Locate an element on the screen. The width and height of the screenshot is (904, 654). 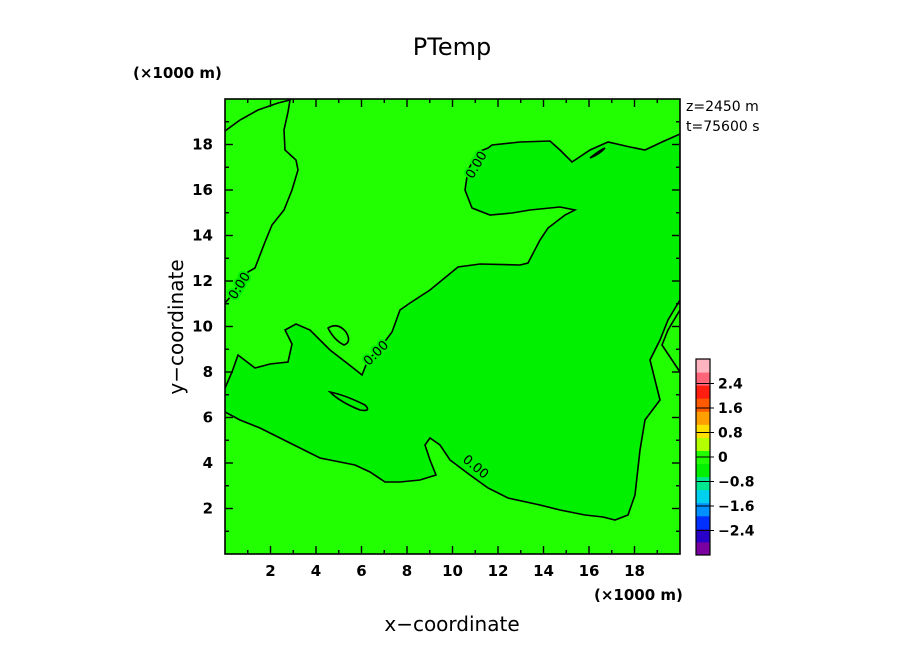
colorbar-tick-label: −0.8 is located at coordinates (736, 483).